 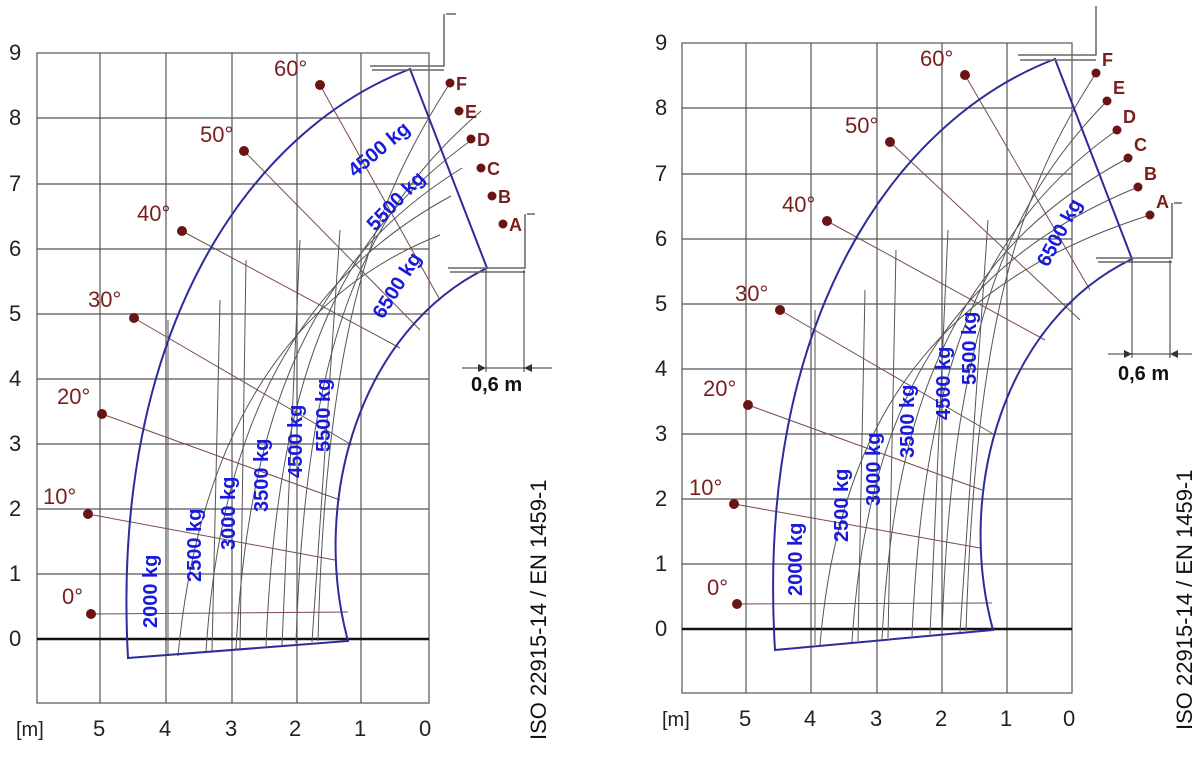 I want to click on load-lines, so click(x=254, y=442).